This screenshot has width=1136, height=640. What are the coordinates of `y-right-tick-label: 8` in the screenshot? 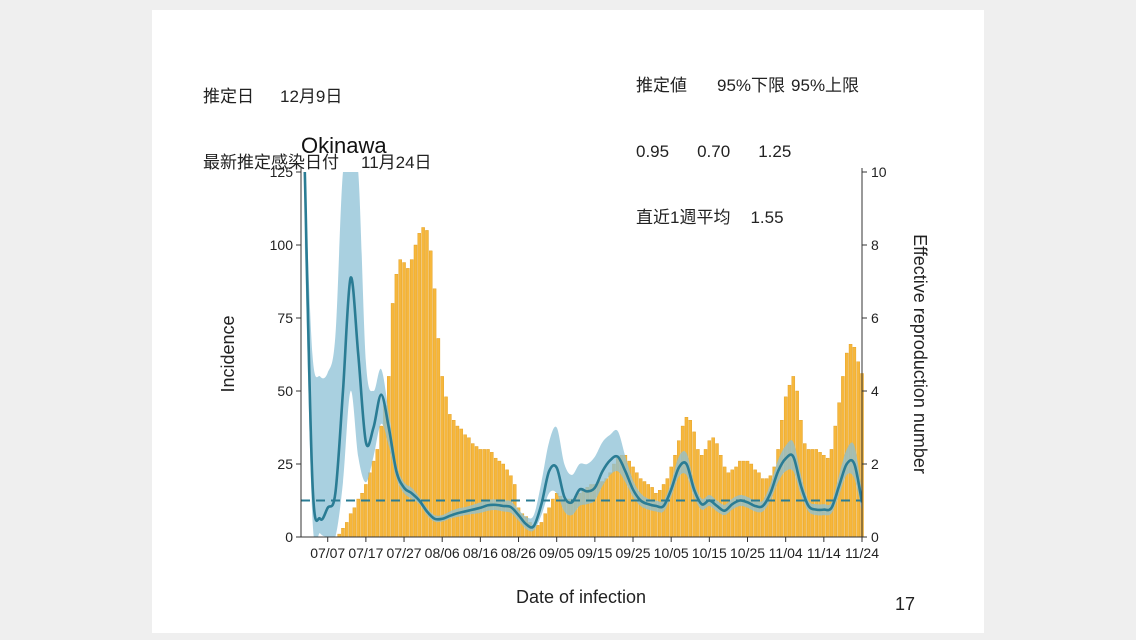 It's located at (875, 245).